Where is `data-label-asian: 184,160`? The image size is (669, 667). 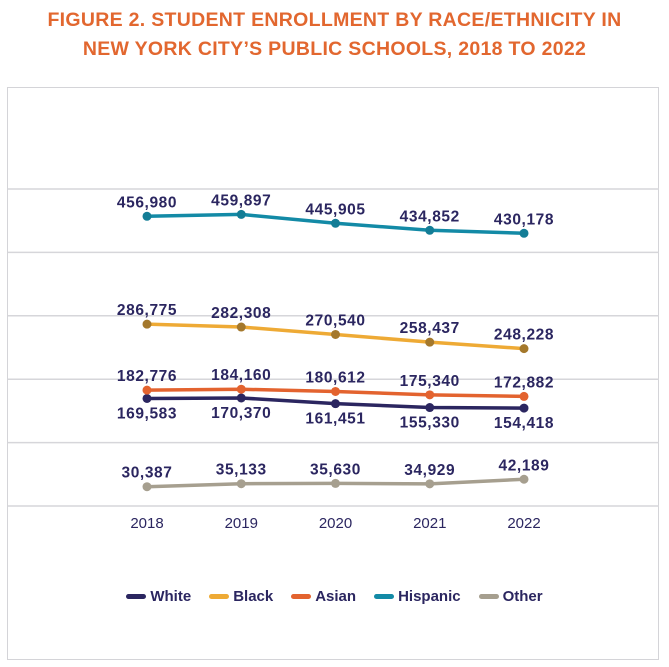 data-label-asian: 184,160 is located at coordinates (241, 375).